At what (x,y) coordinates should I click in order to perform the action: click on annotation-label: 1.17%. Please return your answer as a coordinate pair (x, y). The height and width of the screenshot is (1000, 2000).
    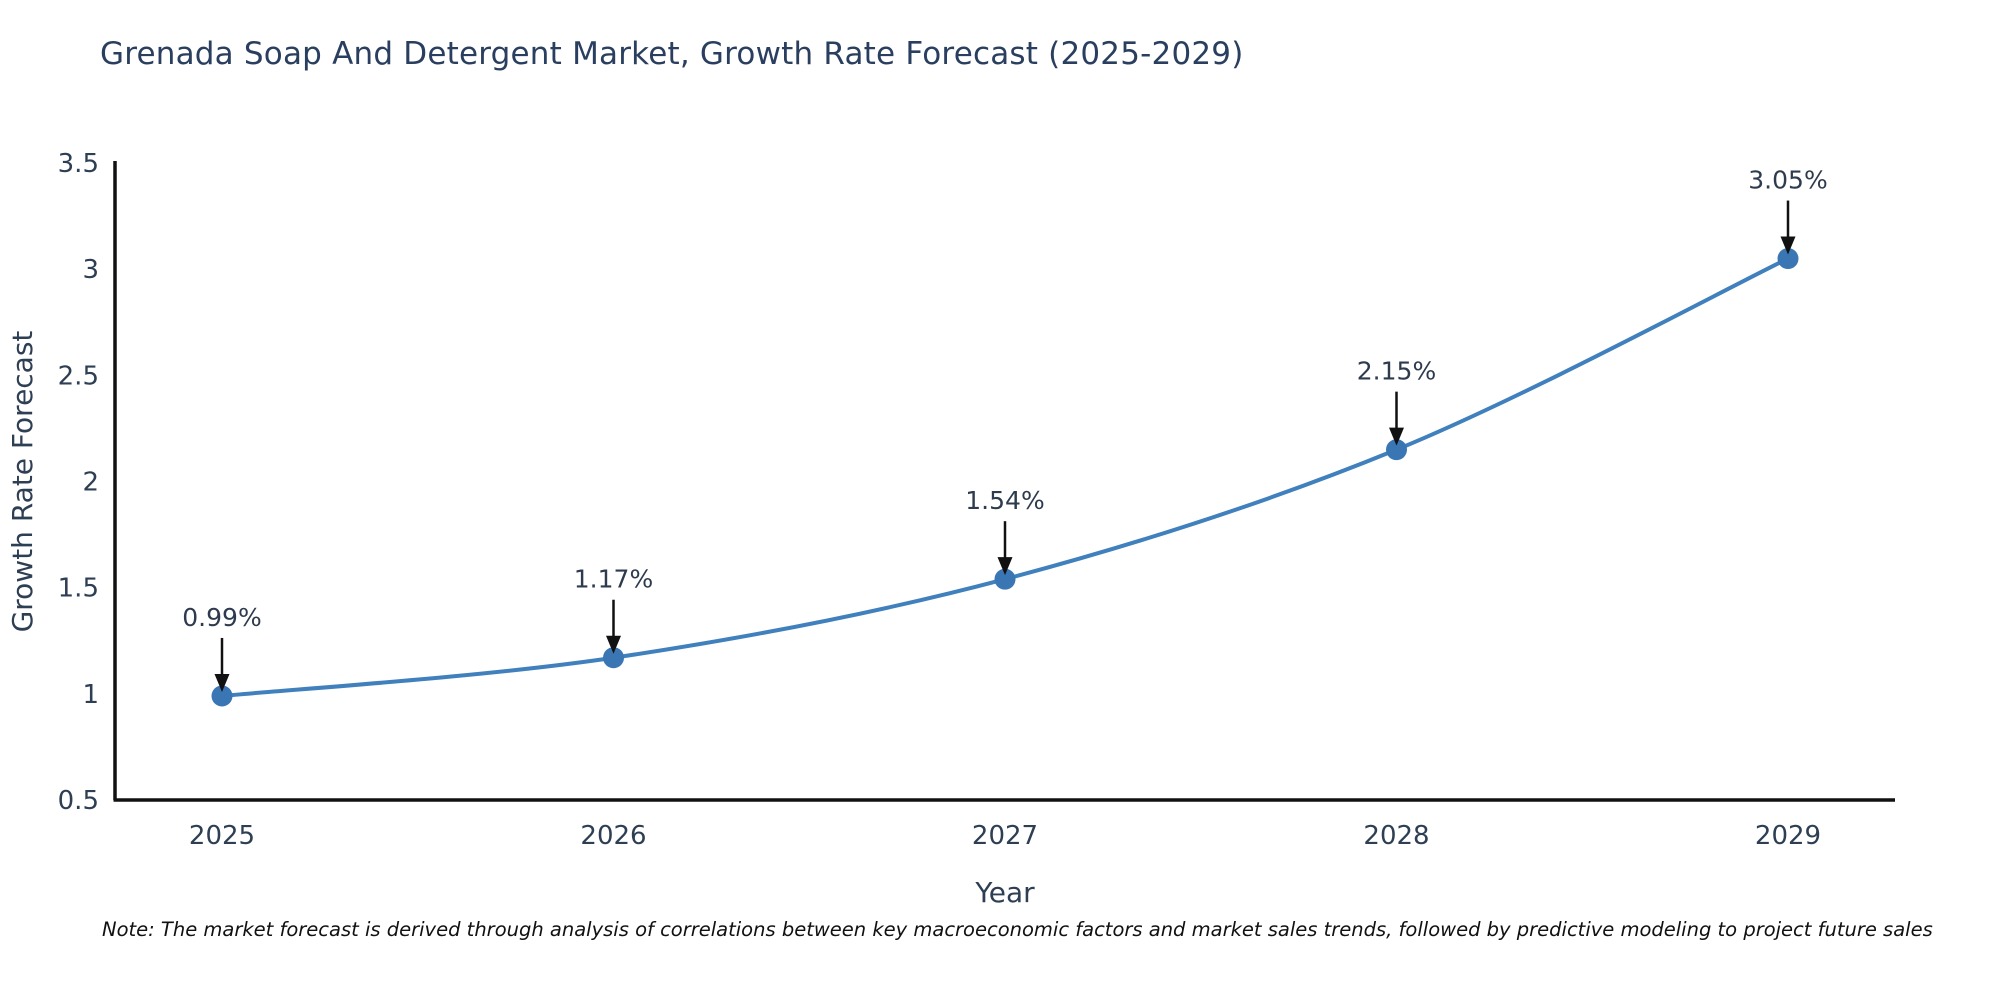
    Looking at the image, I should click on (613, 579).